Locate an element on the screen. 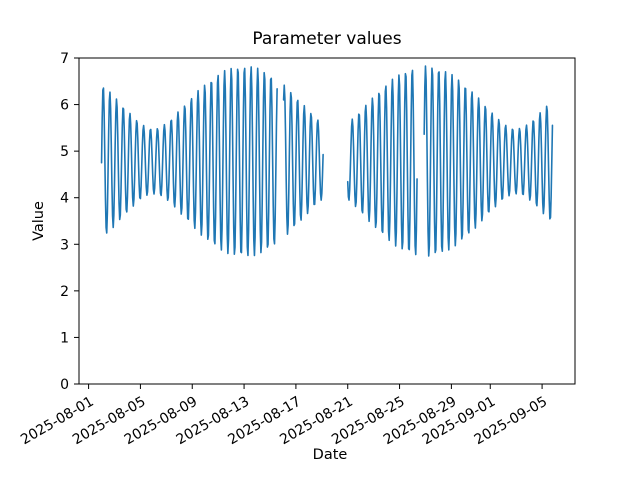 The height and width of the screenshot is (484, 640). y-tick-label: 6 is located at coordinates (64, 106).